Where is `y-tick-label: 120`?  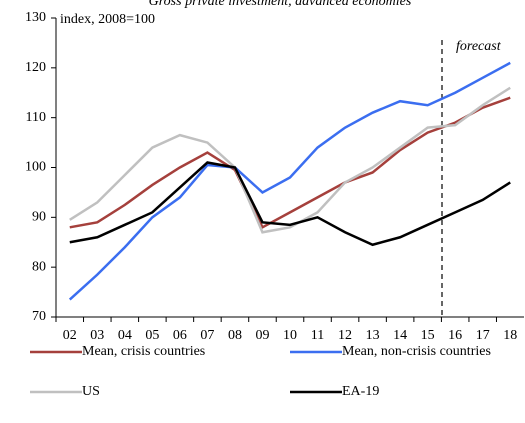
y-tick-label: 120 is located at coordinates (35, 67).